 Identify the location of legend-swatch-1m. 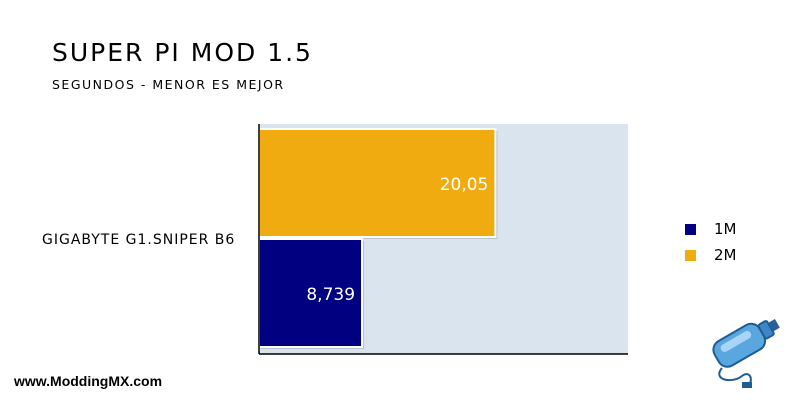
(690, 229).